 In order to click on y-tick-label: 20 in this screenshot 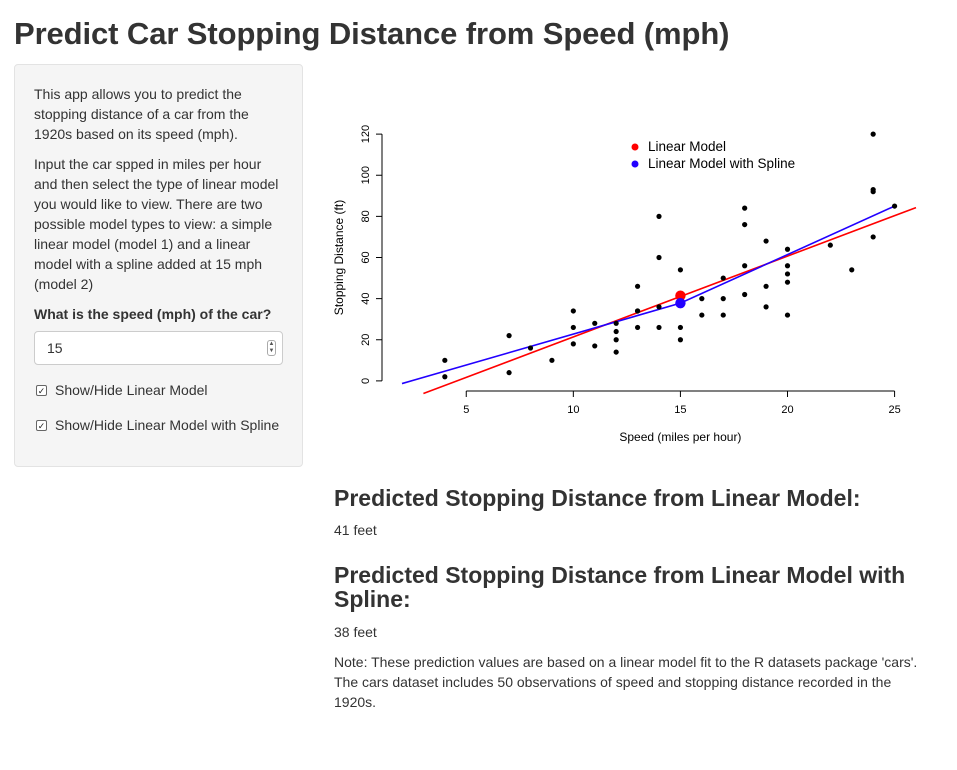, I will do `click(366, 340)`.